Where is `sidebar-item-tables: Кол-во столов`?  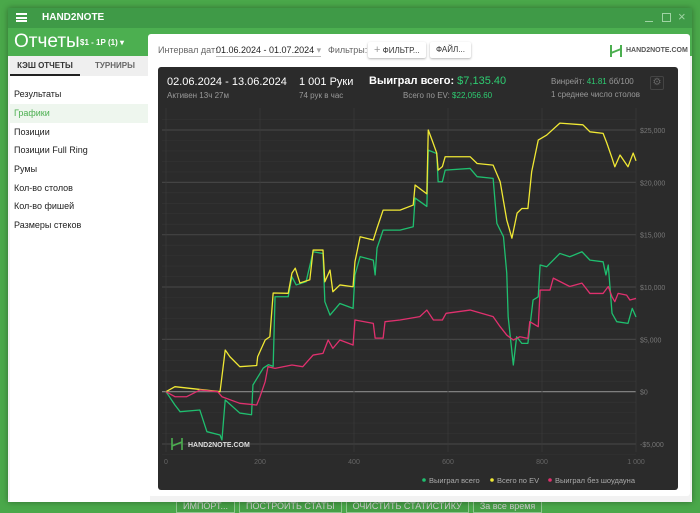
sidebar-item-tables: Кол-во столов is located at coordinates (43, 188).